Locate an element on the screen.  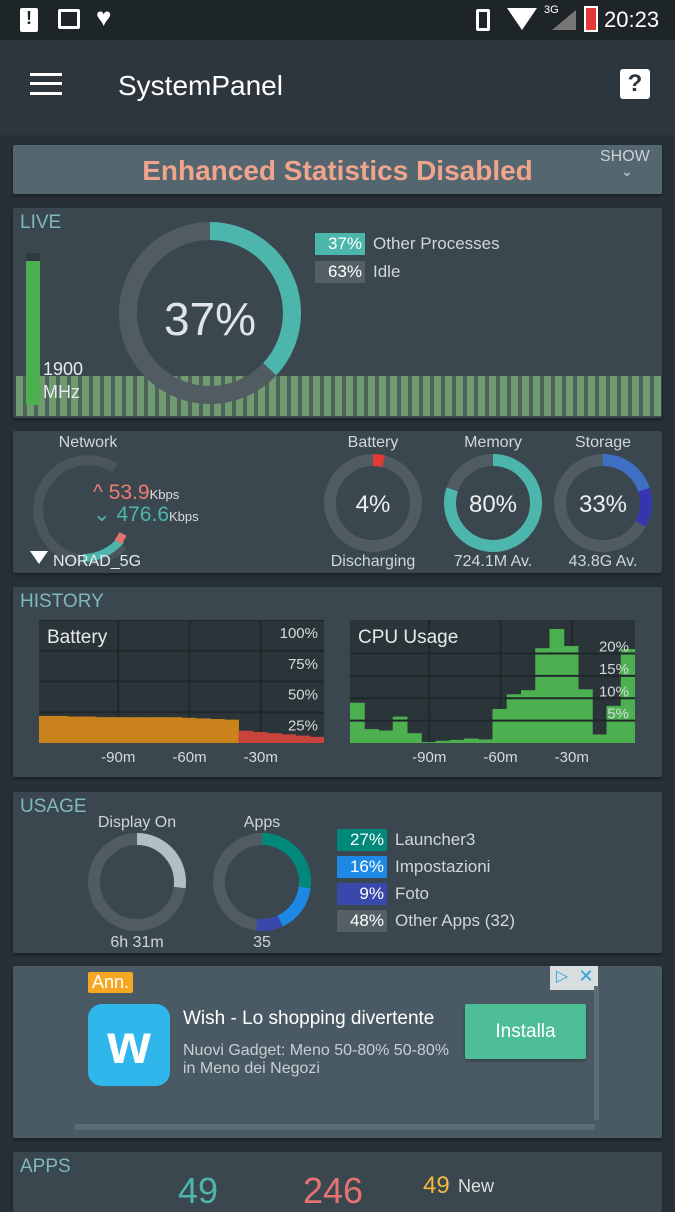
legend-item: 48% Other Apps (32) is located at coordinates (426, 921).